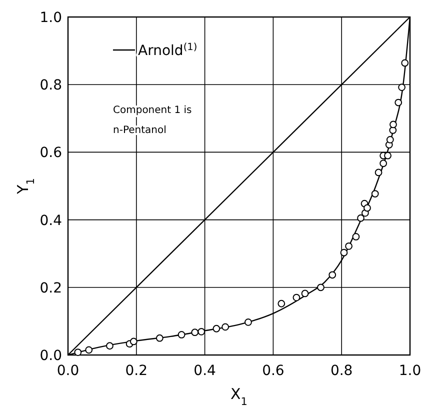  What do you see at coordinates (410, 371) in the screenshot?
I see `x-tick-label: 1.0` at bounding box center [410, 371].